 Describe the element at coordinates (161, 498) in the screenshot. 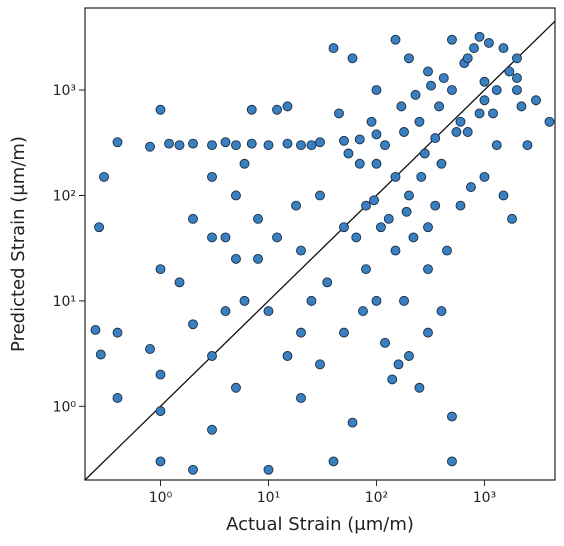

I see `x-tick-label: 10⁰` at that location.